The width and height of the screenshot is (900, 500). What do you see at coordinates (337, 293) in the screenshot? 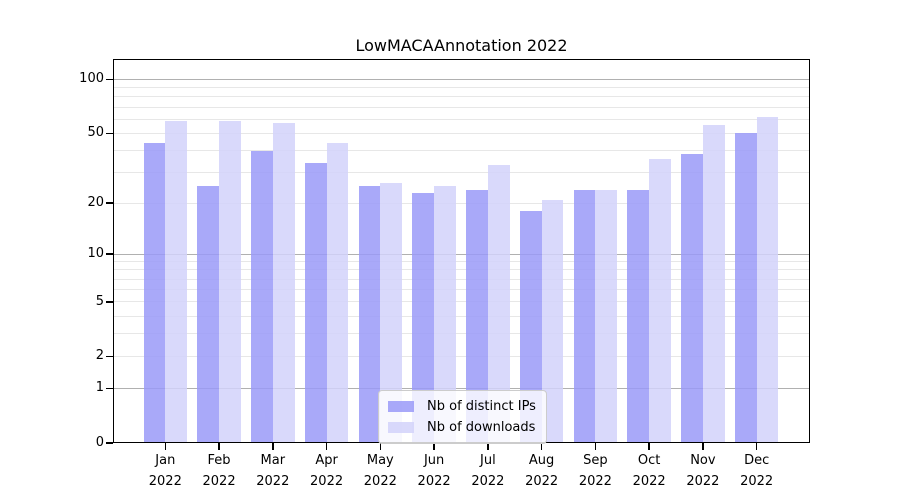
I see `bar-nb-of-downloads-apr` at bounding box center [337, 293].